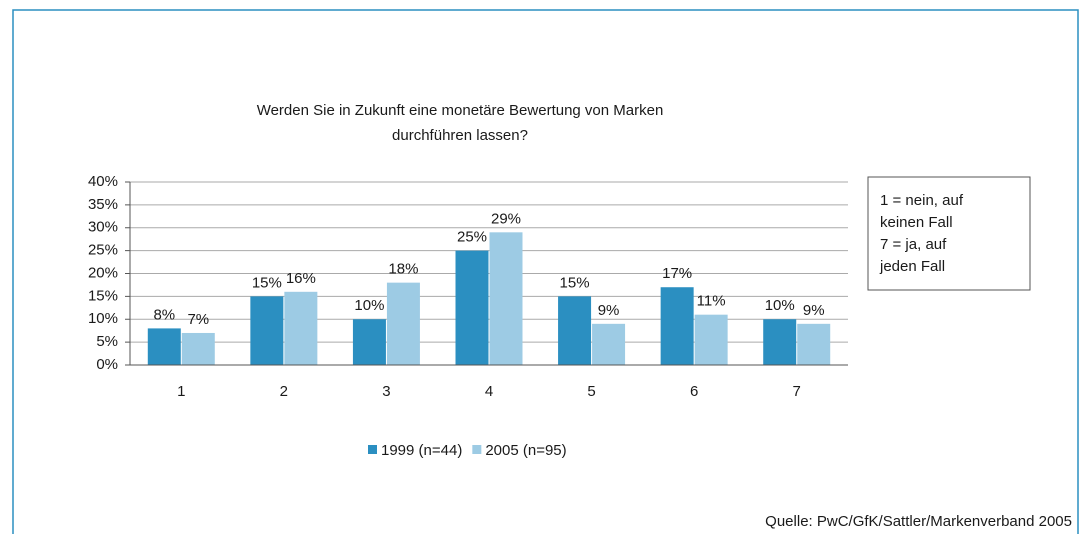  What do you see at coordinates (489, 391) in the screenshot?
I see `x-tick-label: 4` at bounding box center [489, 391].